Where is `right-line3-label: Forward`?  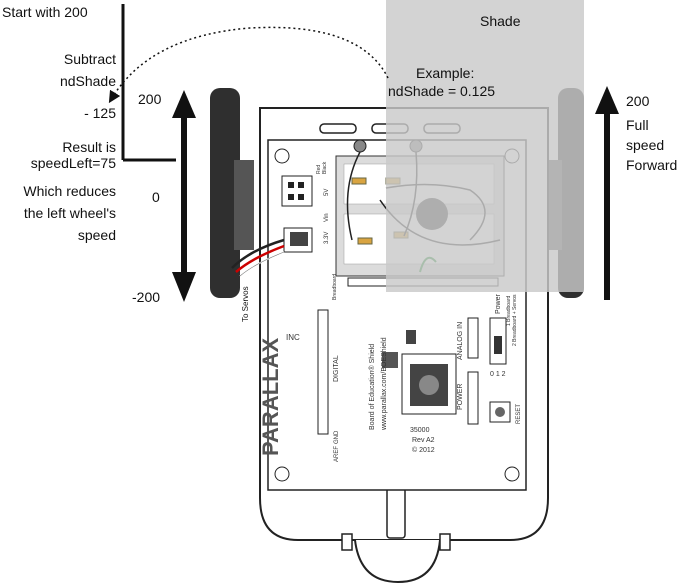
right-line3-label: Forward is located at coordinates (652, 165).